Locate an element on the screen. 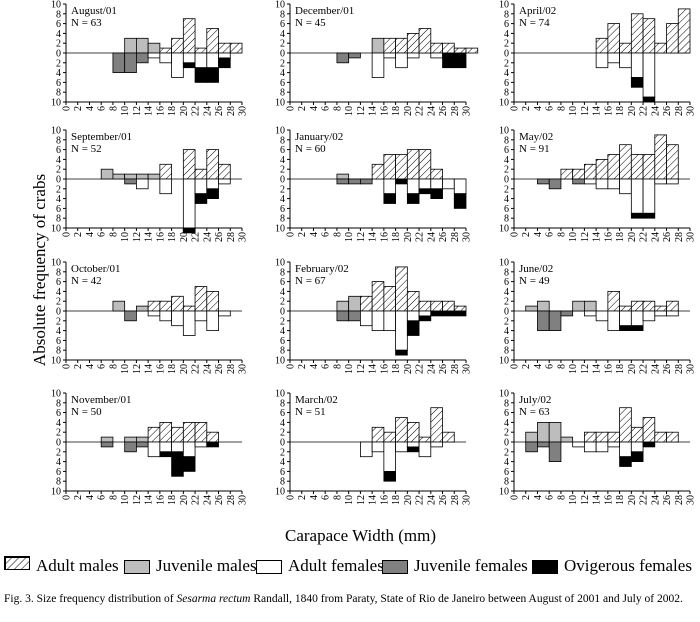 The image size is (700, 622). x-tick-label: 26 is located at coordinates (667, 369).